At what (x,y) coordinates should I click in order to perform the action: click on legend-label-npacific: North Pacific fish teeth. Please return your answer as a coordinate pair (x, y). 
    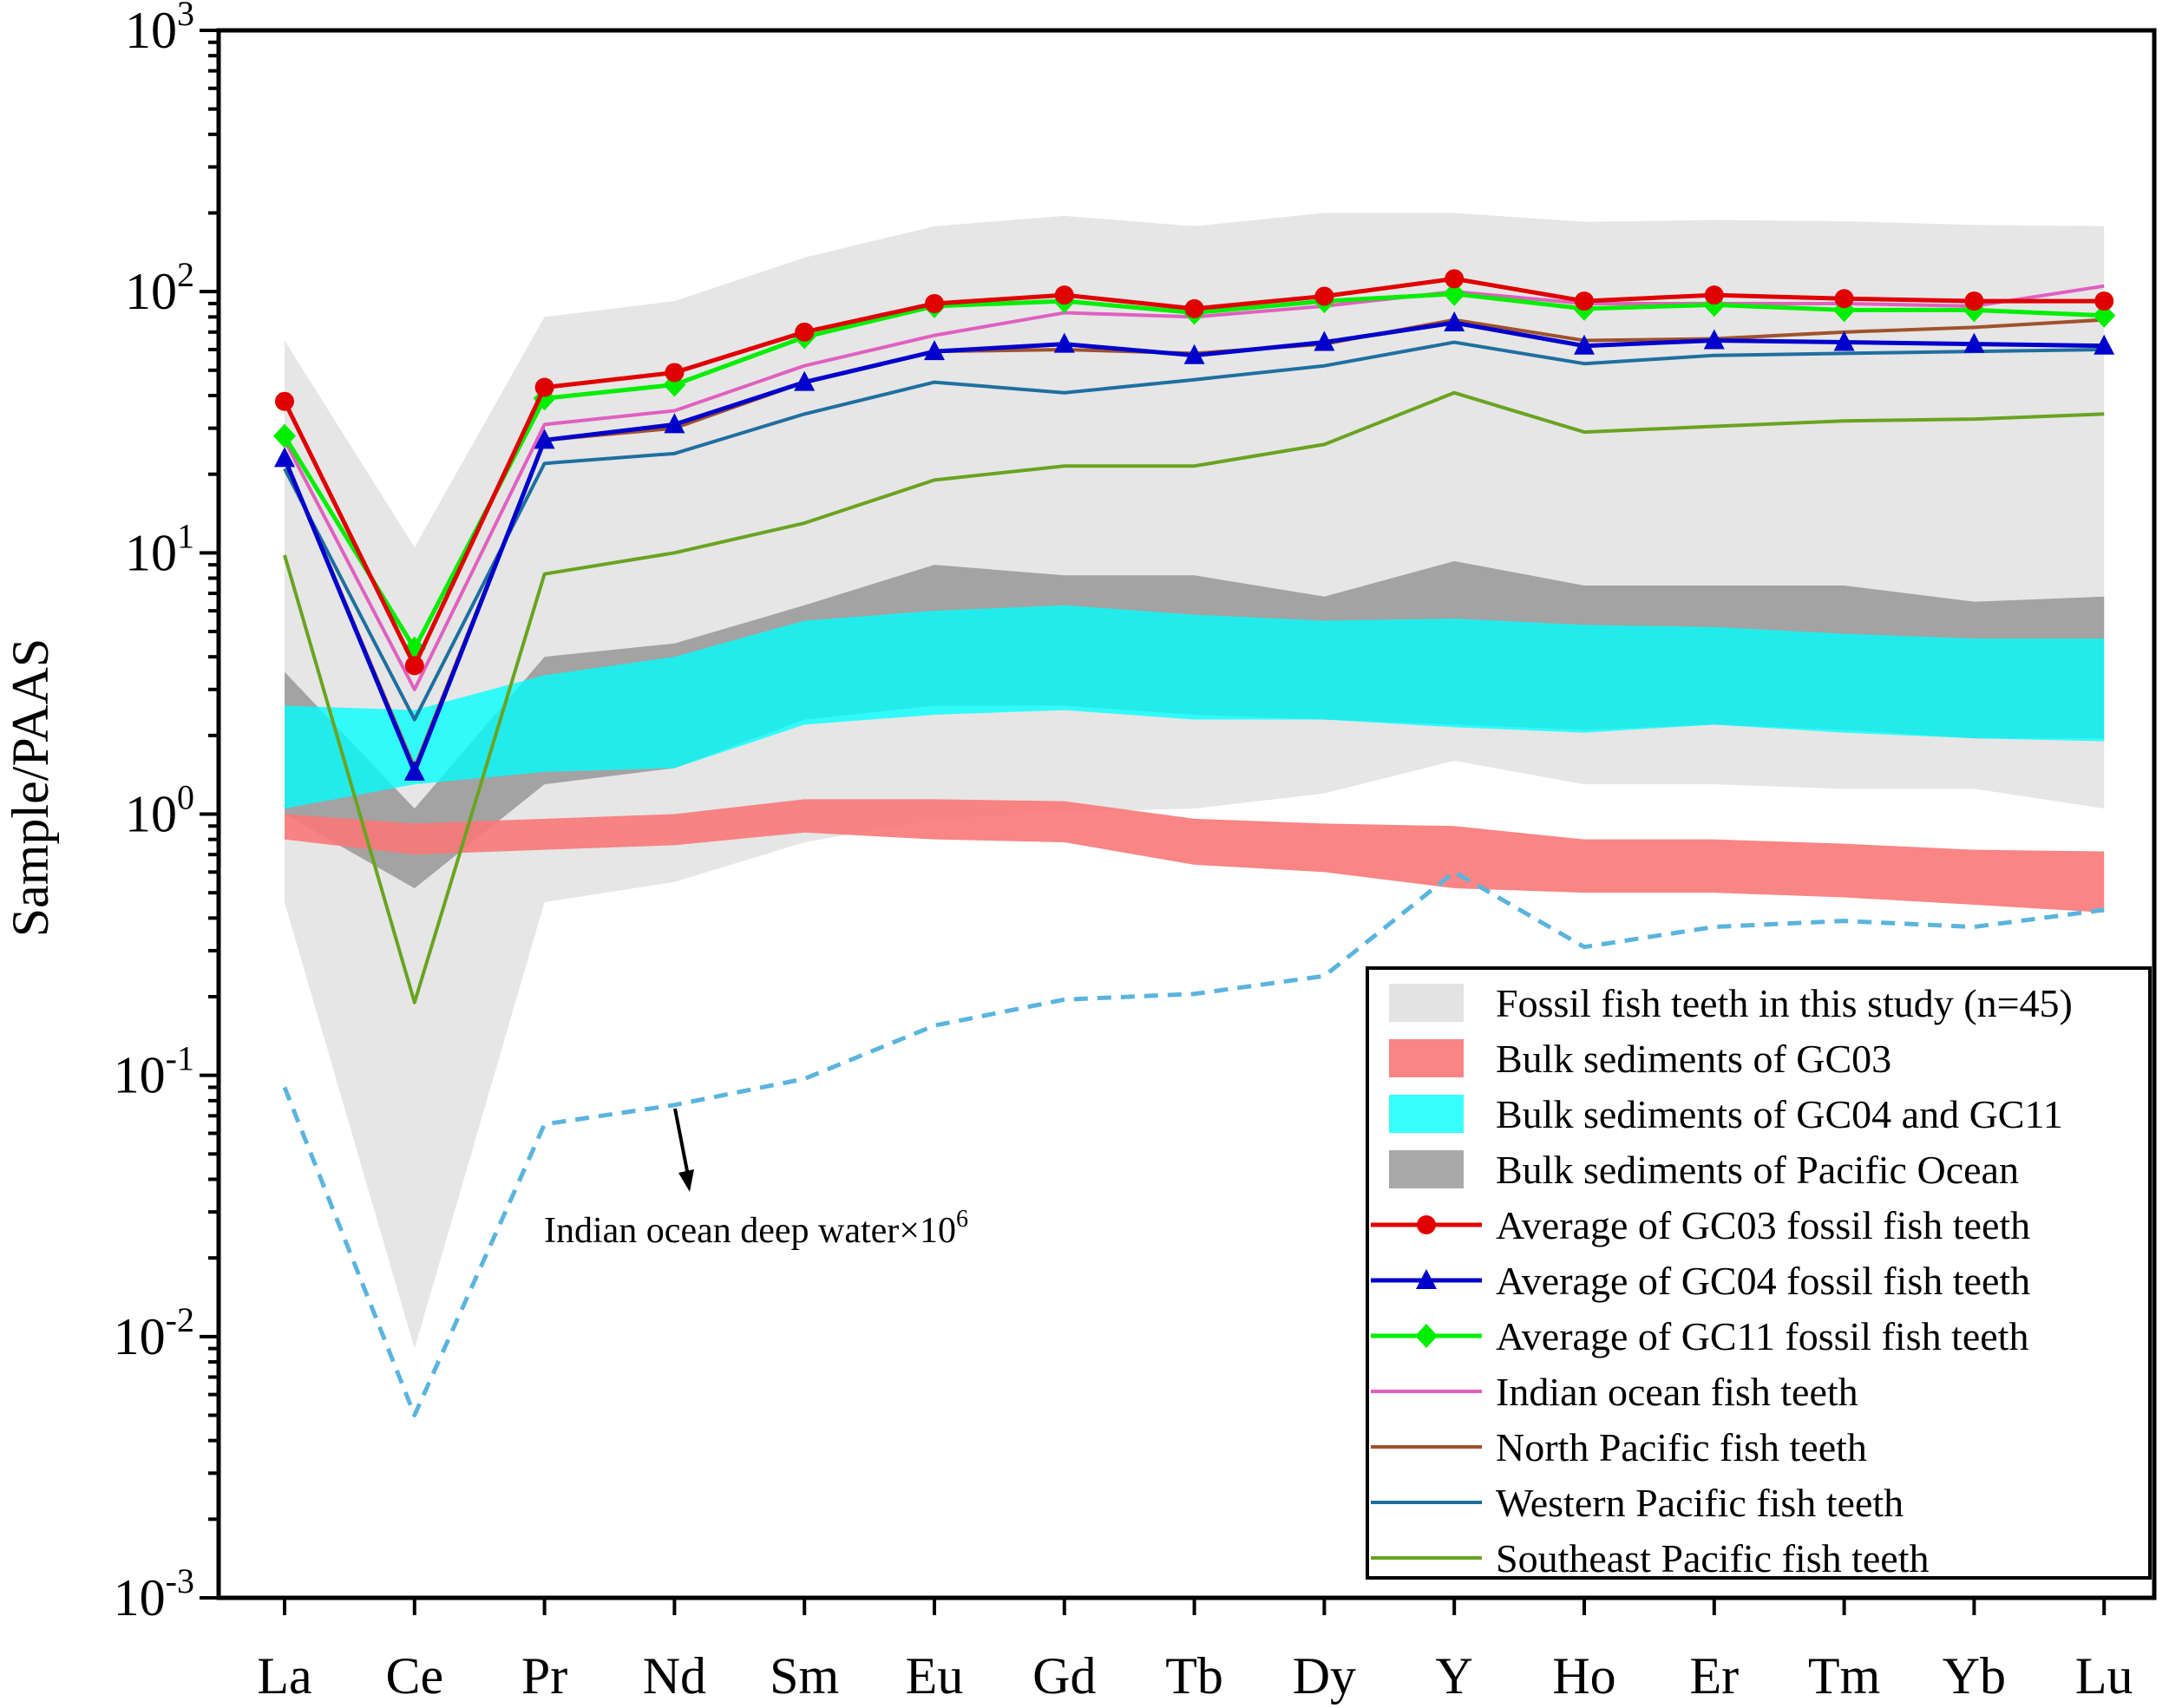
    Looking at the image, I should click on (1681, 1447).